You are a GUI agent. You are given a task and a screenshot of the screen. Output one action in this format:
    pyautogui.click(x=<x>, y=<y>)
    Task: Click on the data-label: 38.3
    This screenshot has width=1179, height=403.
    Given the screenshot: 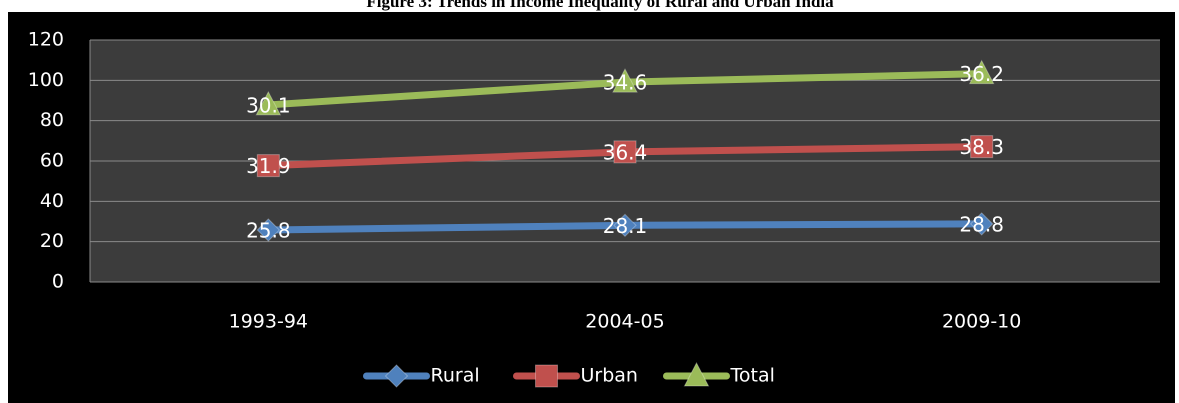 What is the action you would take?
    pyautogui.click(x=981, y=147)
    